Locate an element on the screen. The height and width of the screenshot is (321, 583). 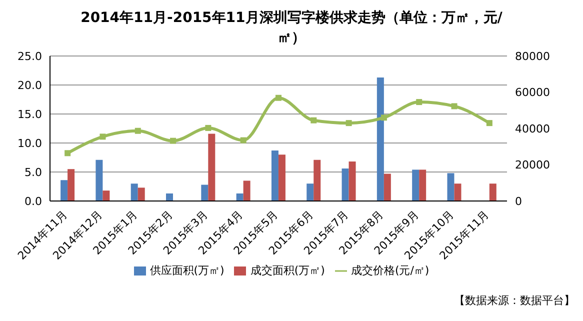
y-tick-label: 5.0 is located at coordinates (33, 172).